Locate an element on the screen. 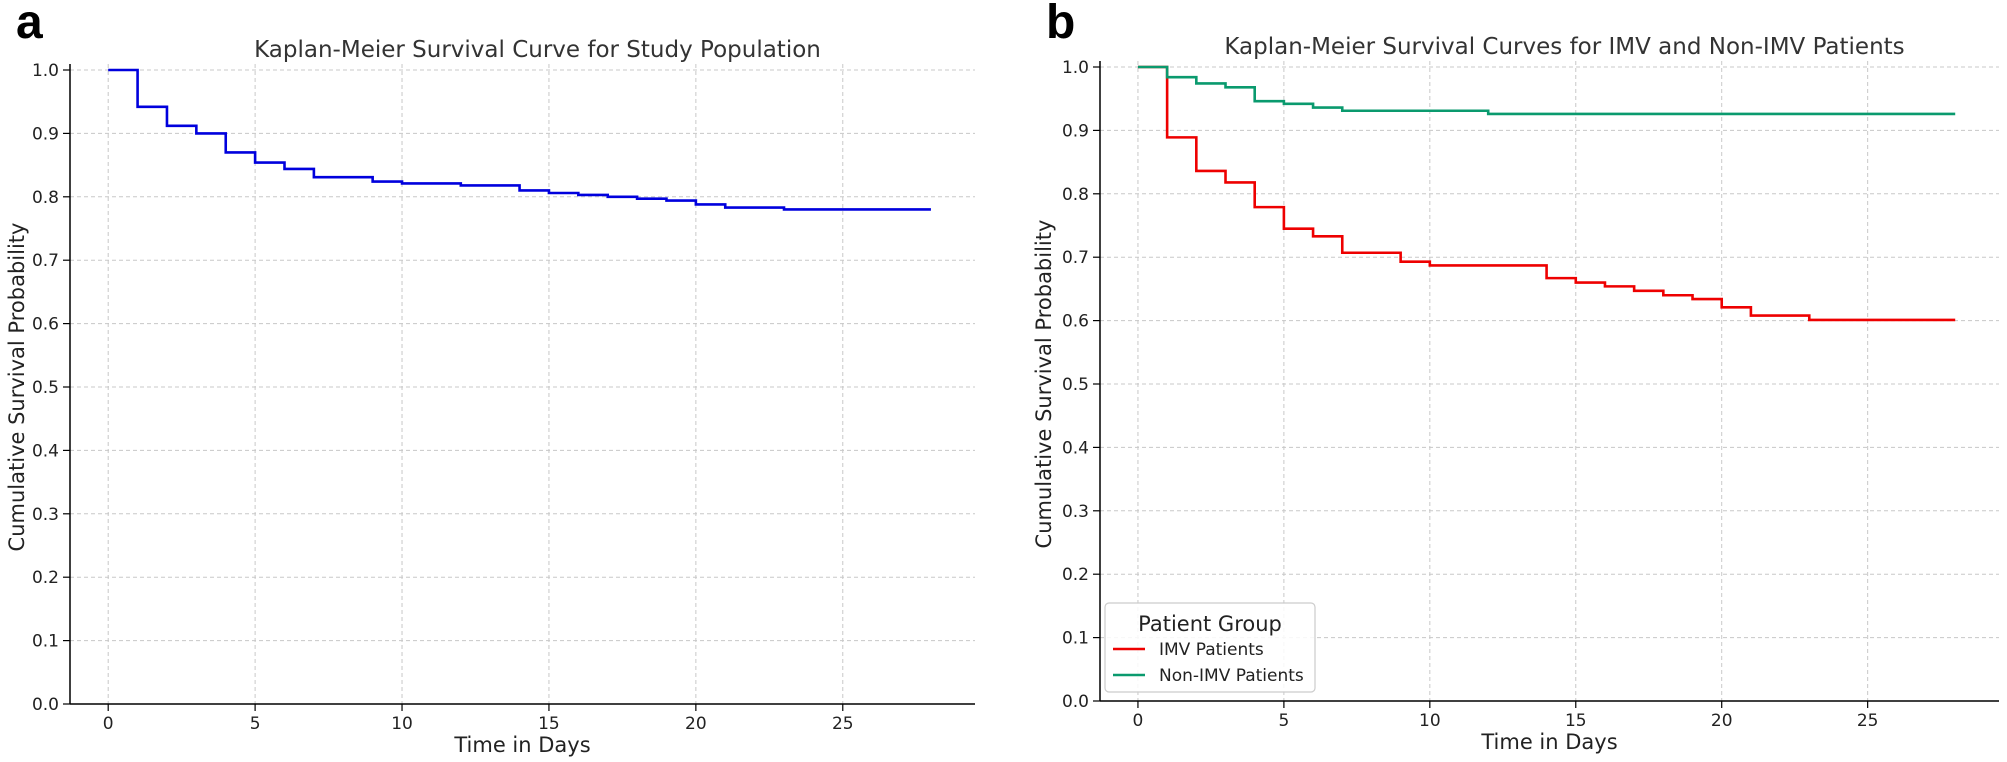  panel-b-ylabel: Cumulative Survival Probability is located at coordinates (1044, 384).